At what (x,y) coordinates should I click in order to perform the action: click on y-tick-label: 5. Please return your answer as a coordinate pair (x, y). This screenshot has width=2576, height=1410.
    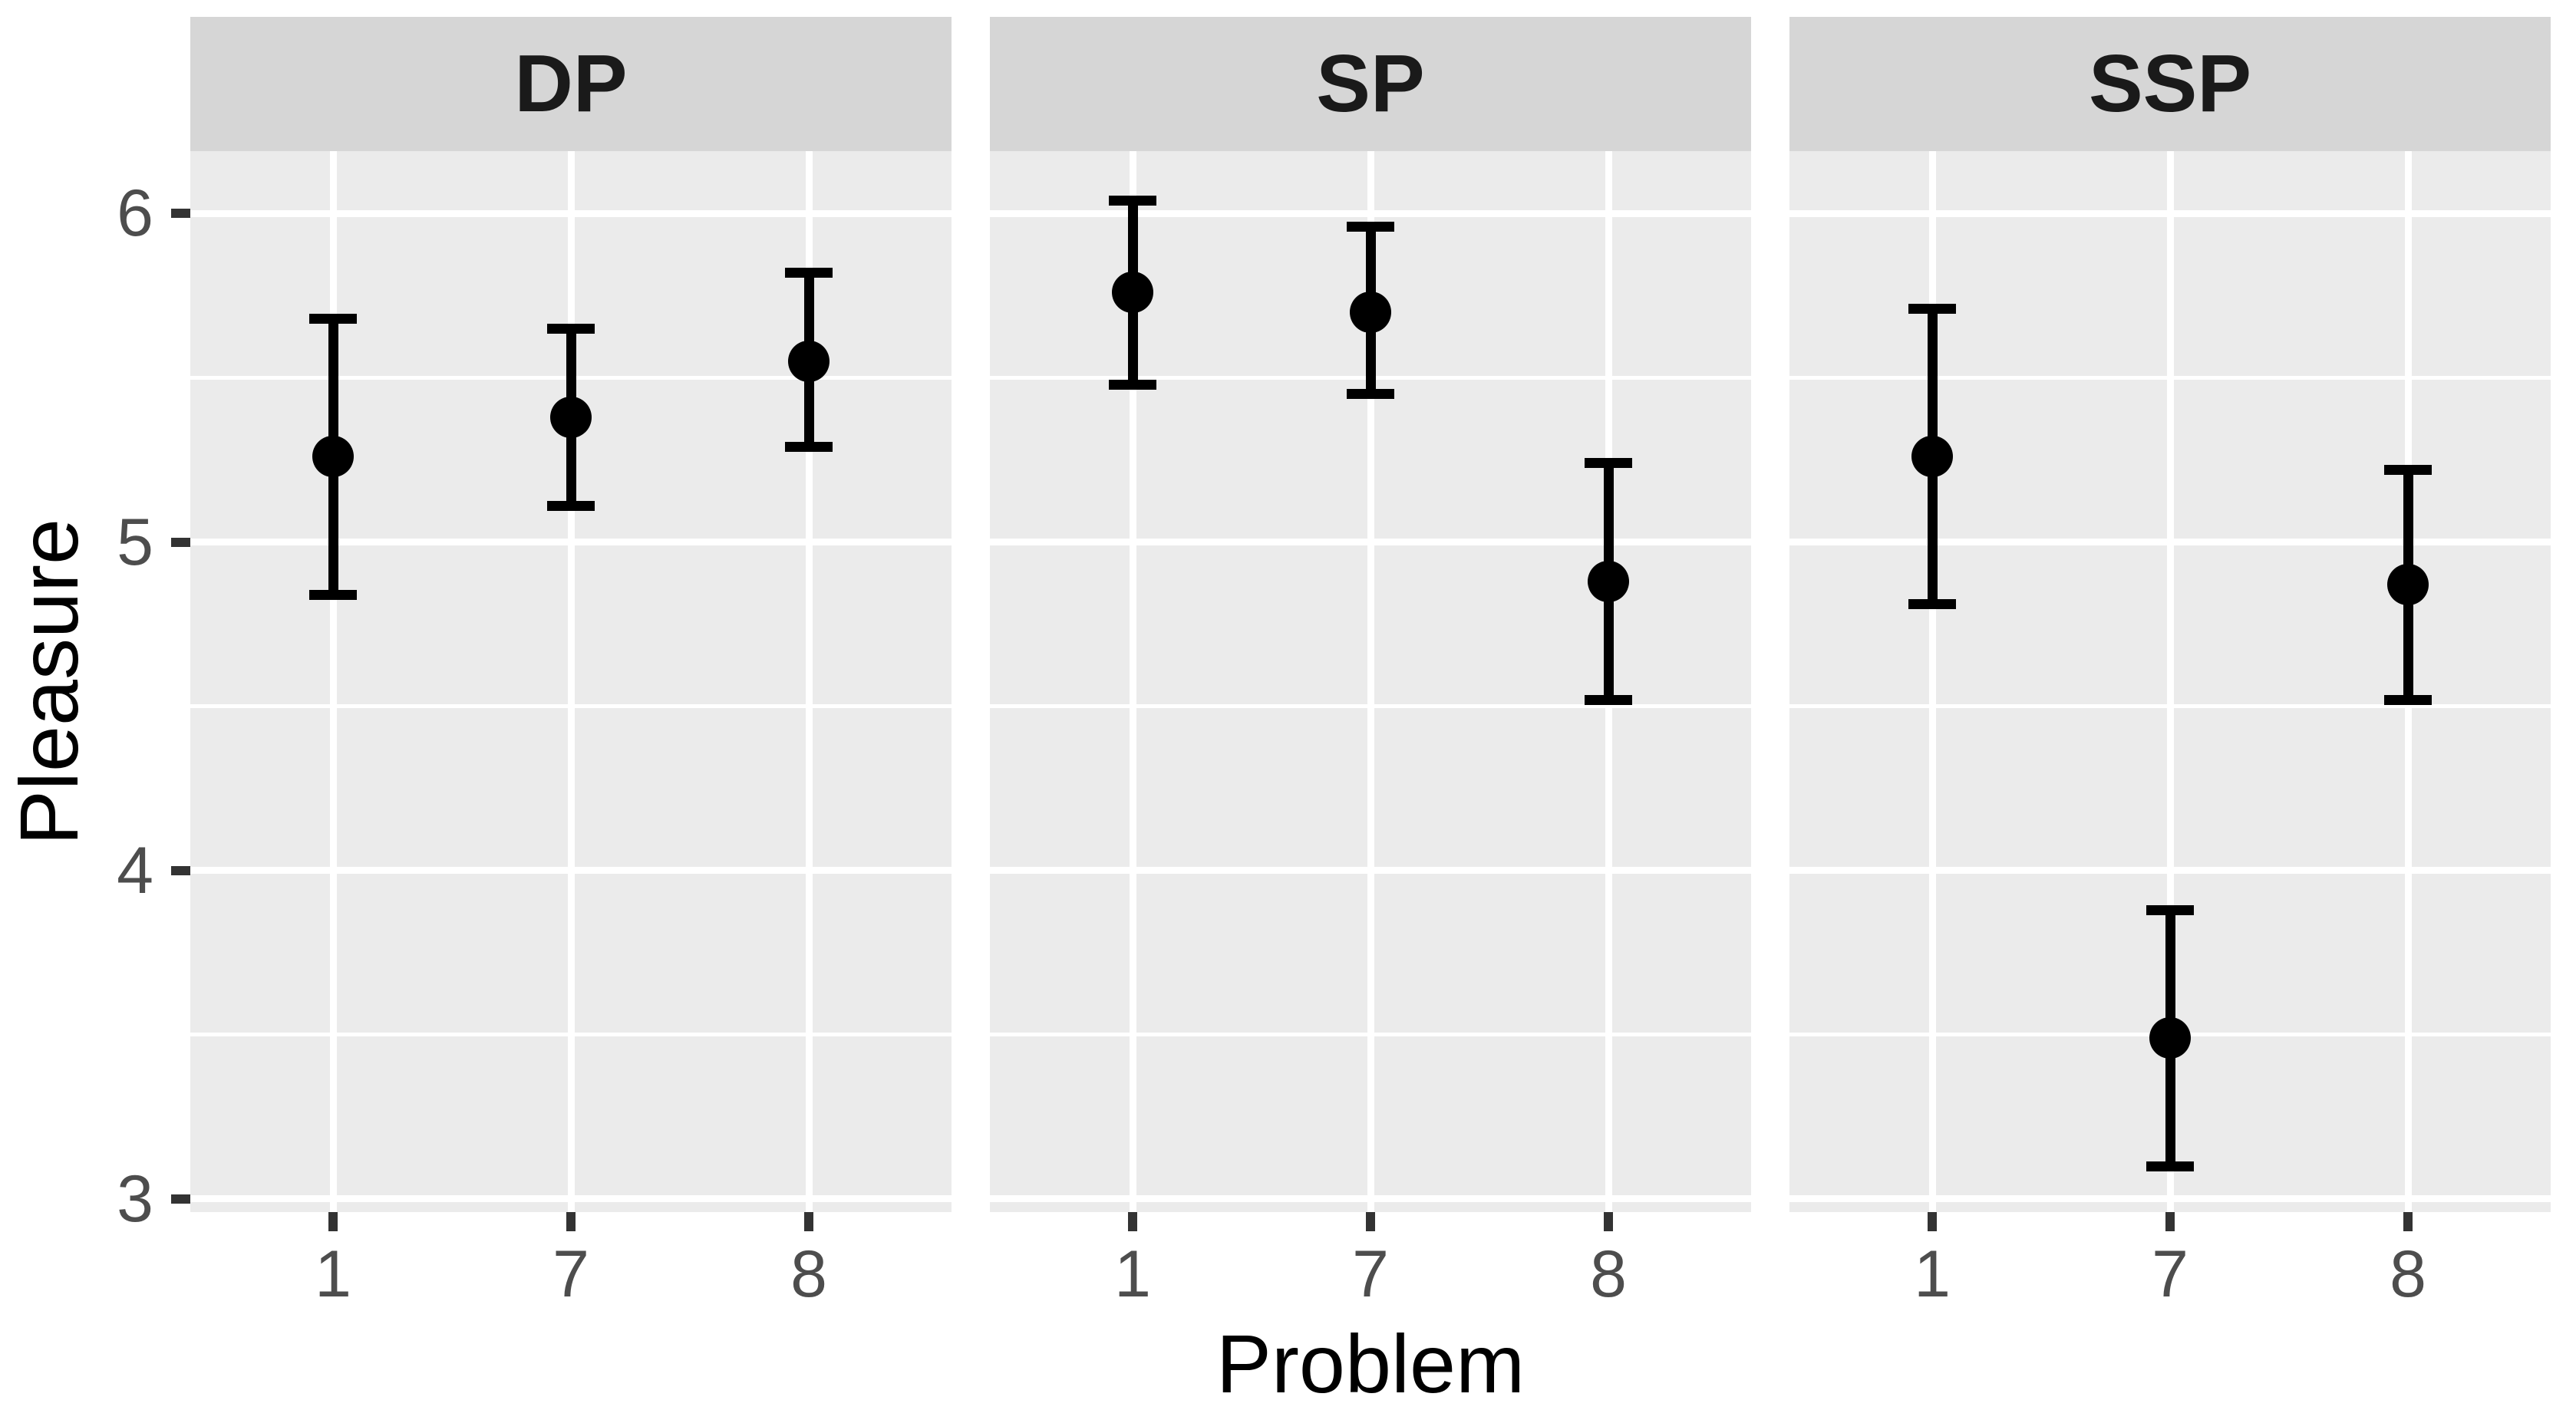
    Looking at the image, I should click on (135, 542).